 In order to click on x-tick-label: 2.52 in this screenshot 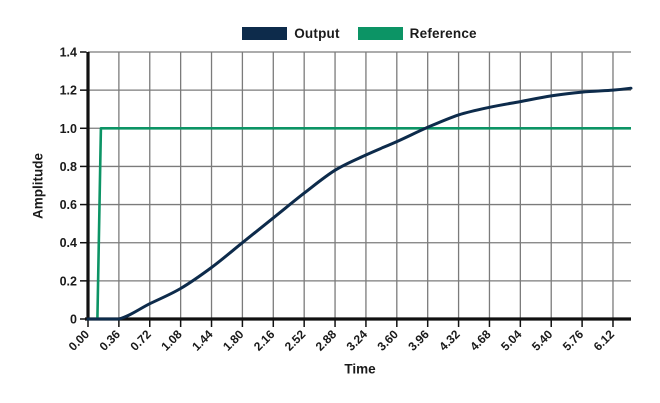, I will do `click(295, 340)`.